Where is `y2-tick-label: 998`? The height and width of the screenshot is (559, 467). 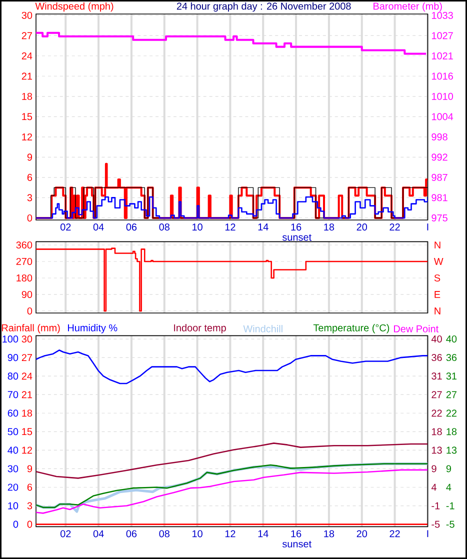
y2-tick-label: 998 is located at coordinates (440, 136).